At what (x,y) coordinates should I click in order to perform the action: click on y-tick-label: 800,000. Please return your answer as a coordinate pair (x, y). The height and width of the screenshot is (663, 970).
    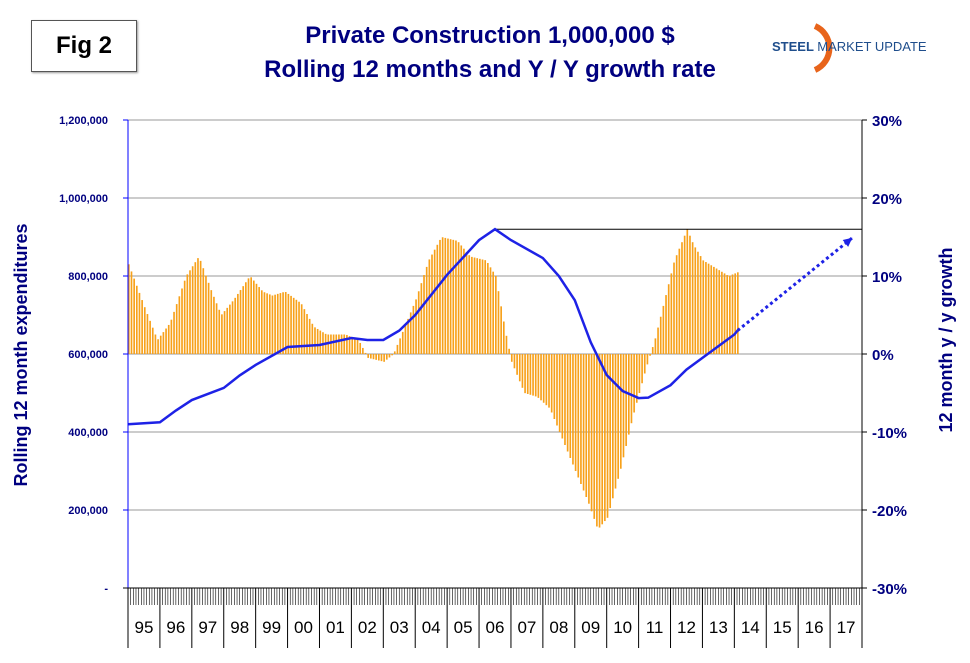
    Looking at the image, I should click on (88, 277).